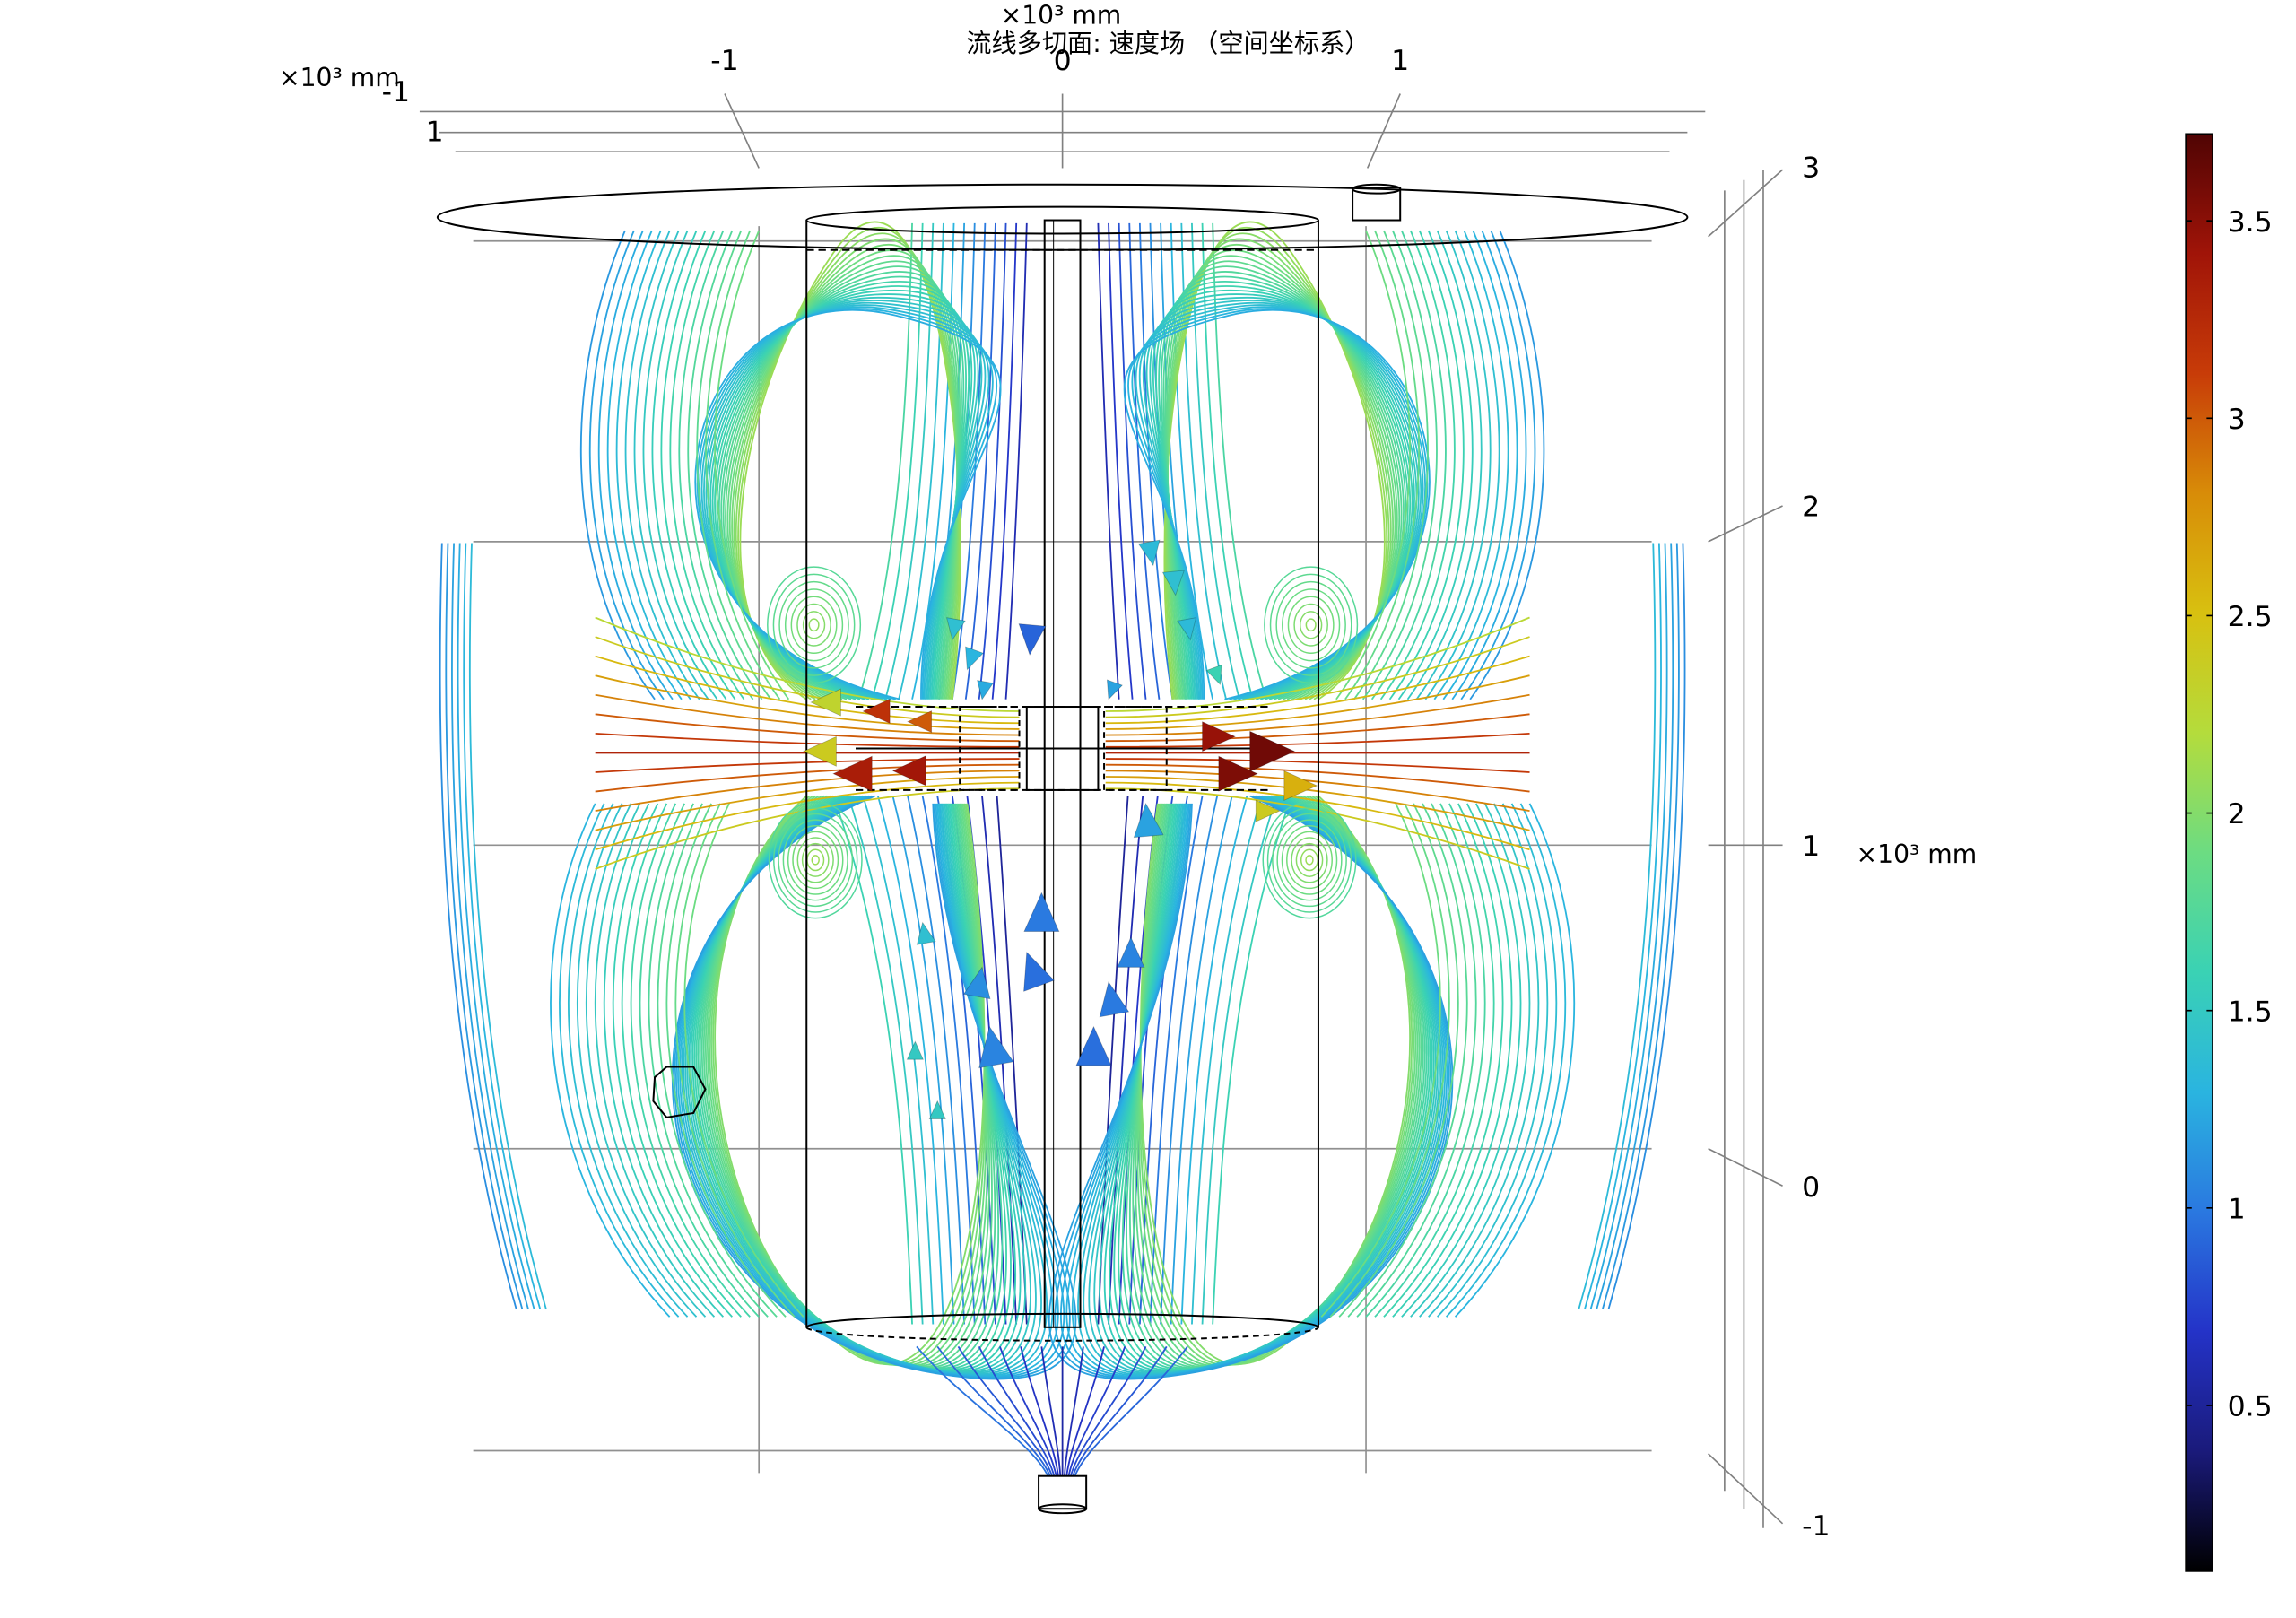  Describe the element at coordinates (1811, 168) in the screenshot. I see `right-tick-label: 3` at that location.